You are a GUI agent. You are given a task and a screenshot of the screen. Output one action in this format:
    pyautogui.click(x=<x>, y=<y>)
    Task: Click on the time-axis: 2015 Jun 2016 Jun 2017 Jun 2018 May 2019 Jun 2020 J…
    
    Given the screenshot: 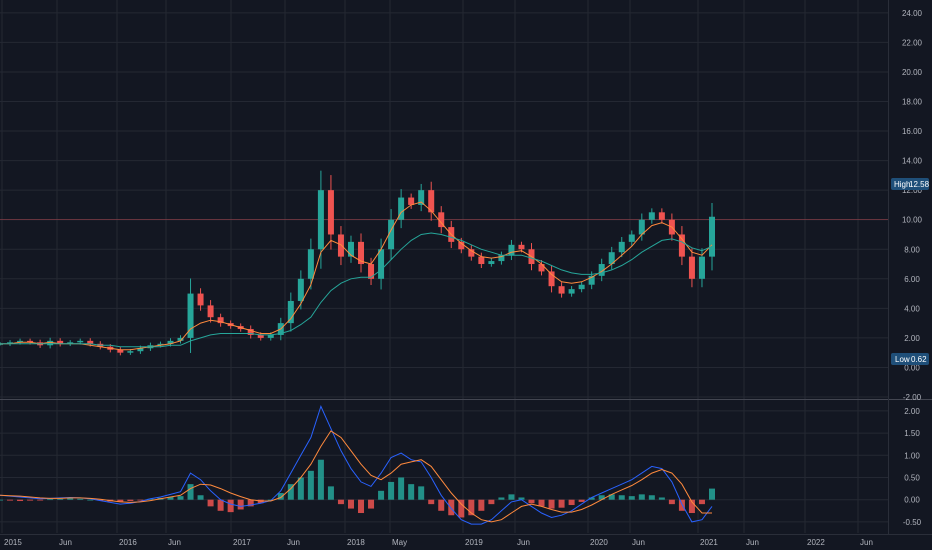 What is the action you would take?
    pyautogui.click(x=438, y=542)
    